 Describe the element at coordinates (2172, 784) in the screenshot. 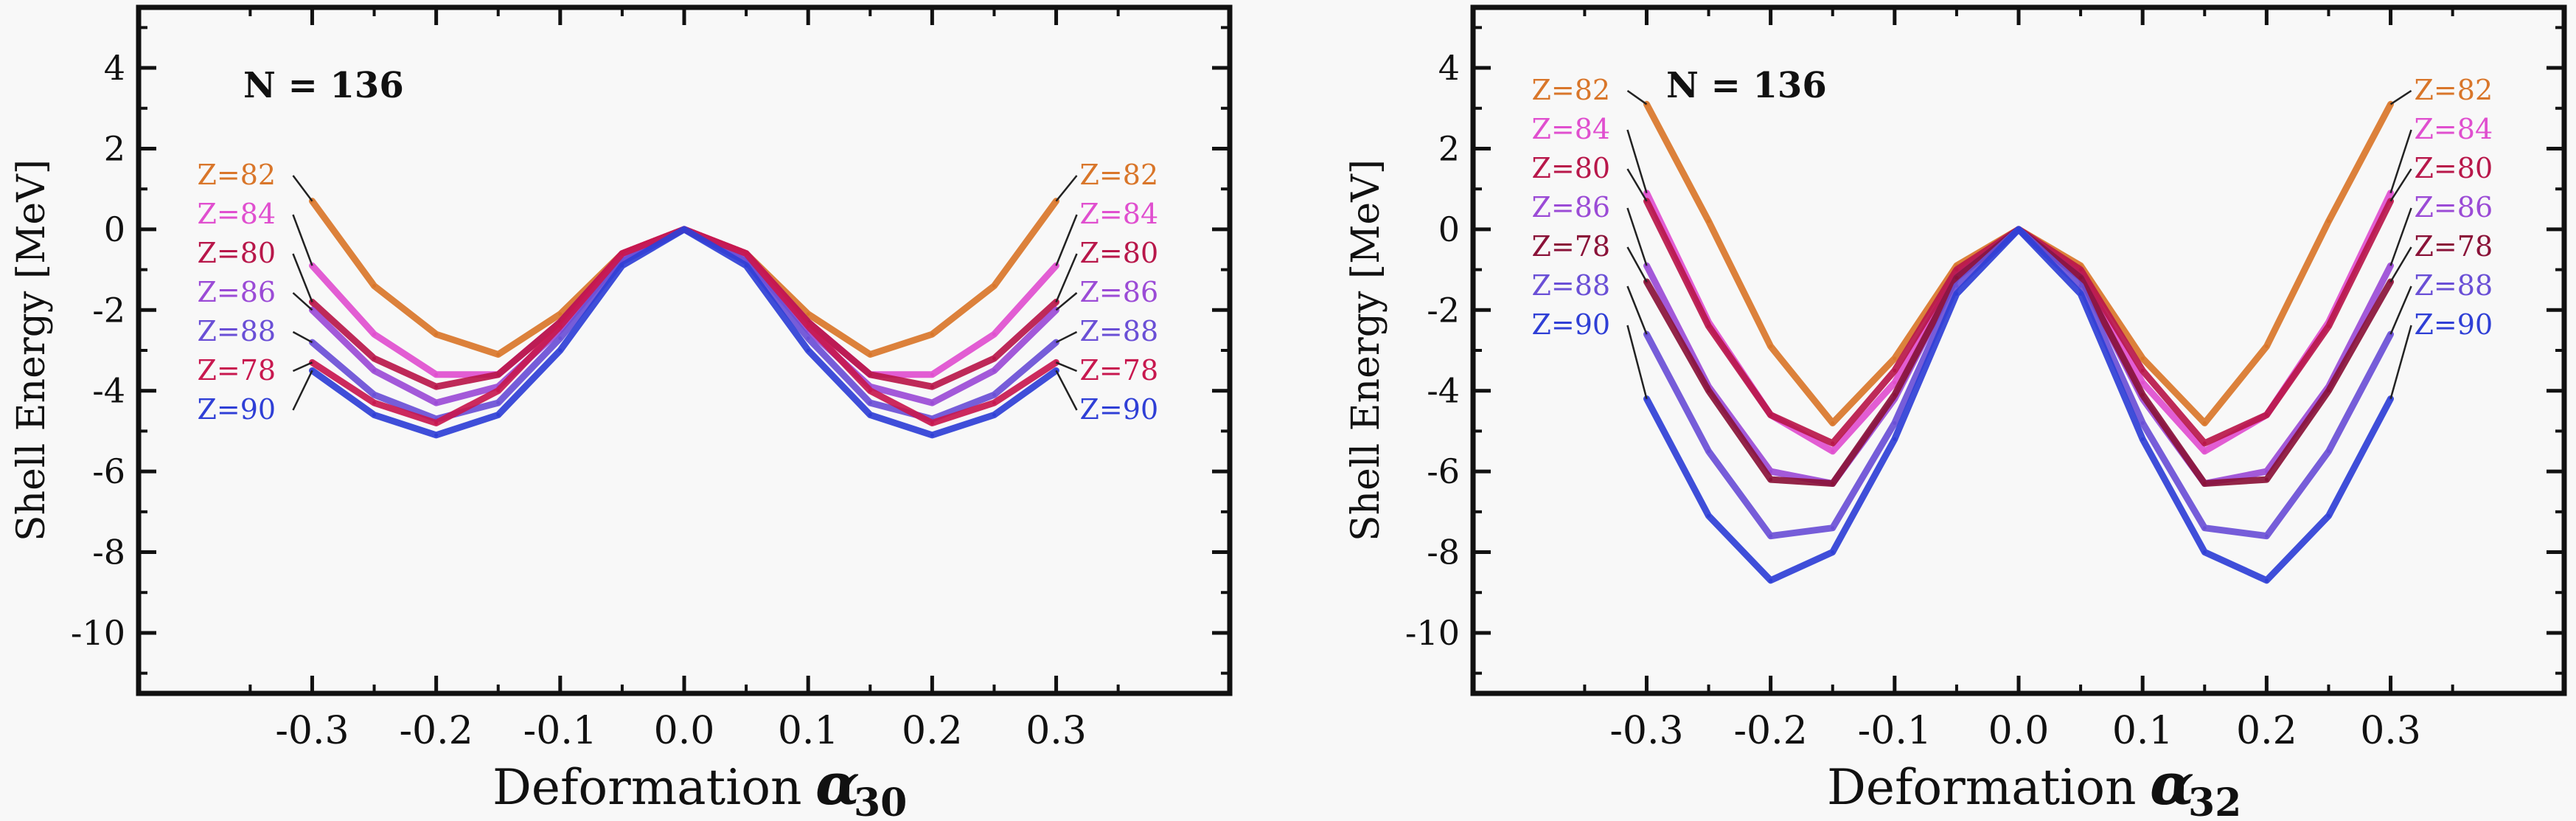

I see `x-axis-symbol: α` at that location.